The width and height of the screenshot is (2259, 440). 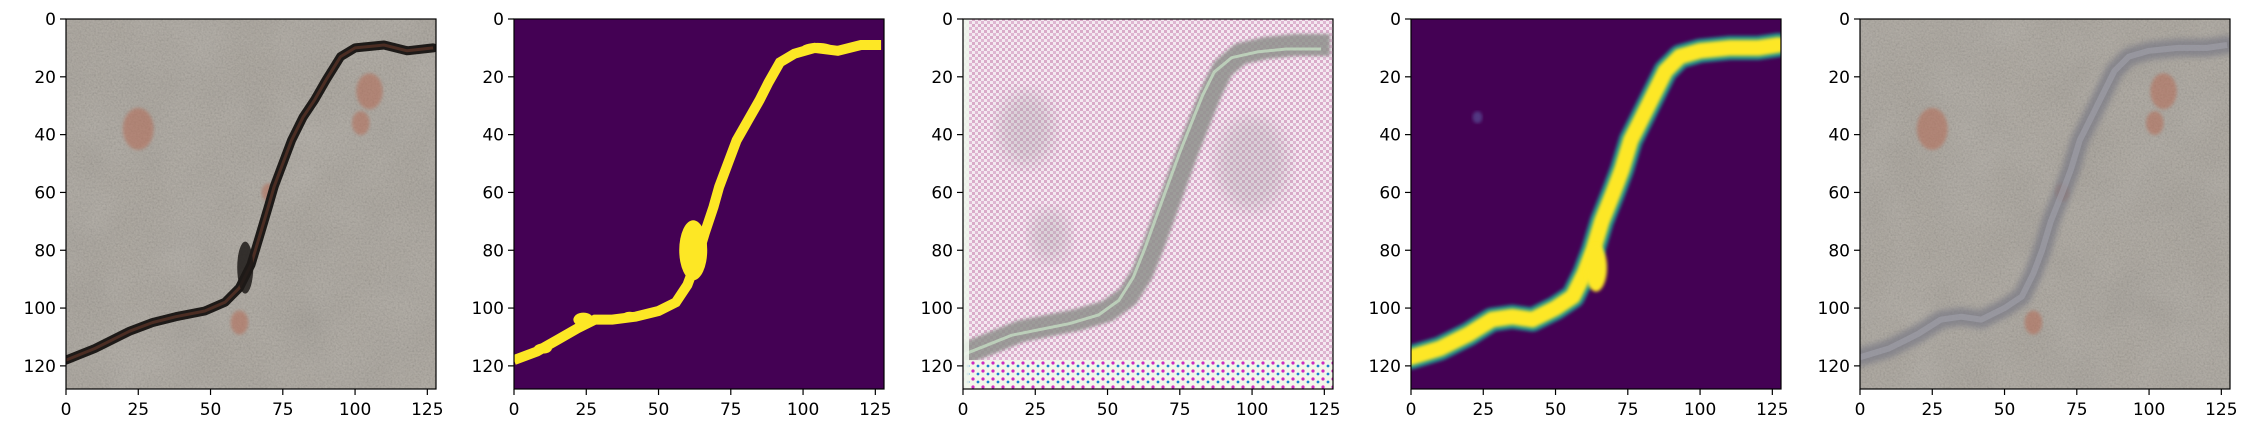 What do you see at coordinates (1148, 374) in the screenshot?
I see `generated-artifact-band` at bounding box center [1148, 374].